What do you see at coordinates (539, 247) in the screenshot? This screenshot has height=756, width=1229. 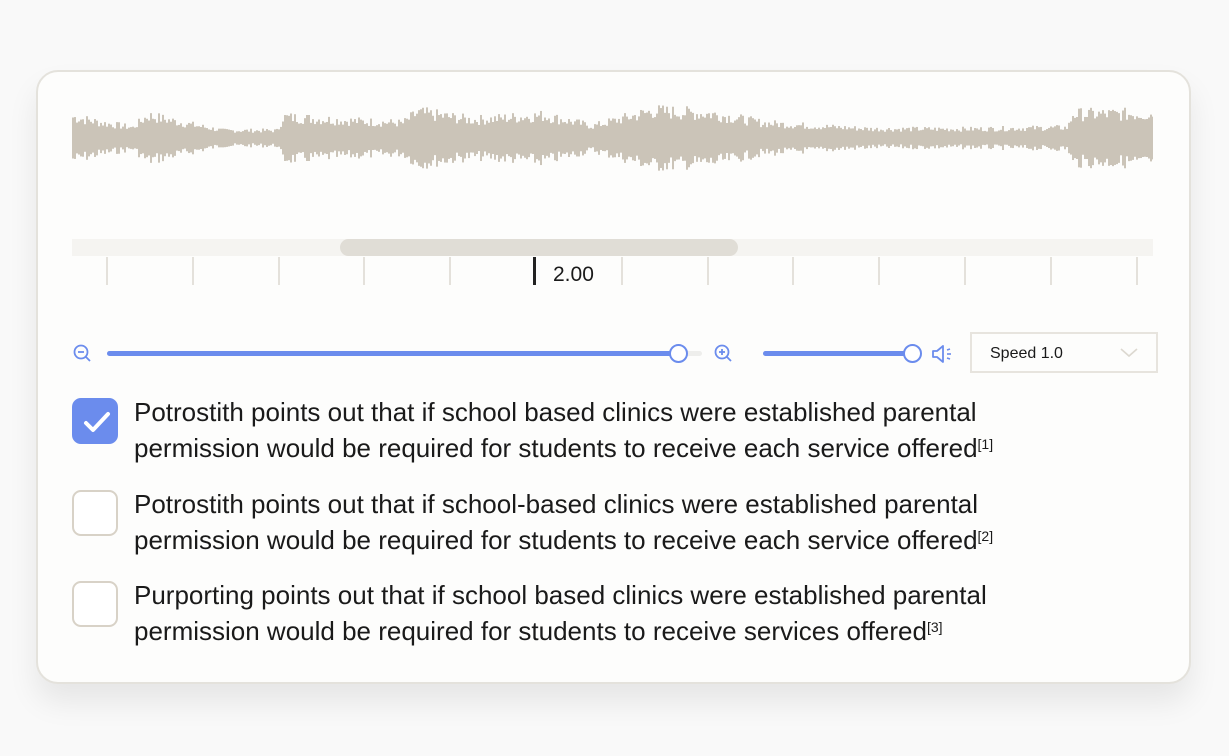 I see `timeline-scroll-thumb` at bounding box center [539, 247].